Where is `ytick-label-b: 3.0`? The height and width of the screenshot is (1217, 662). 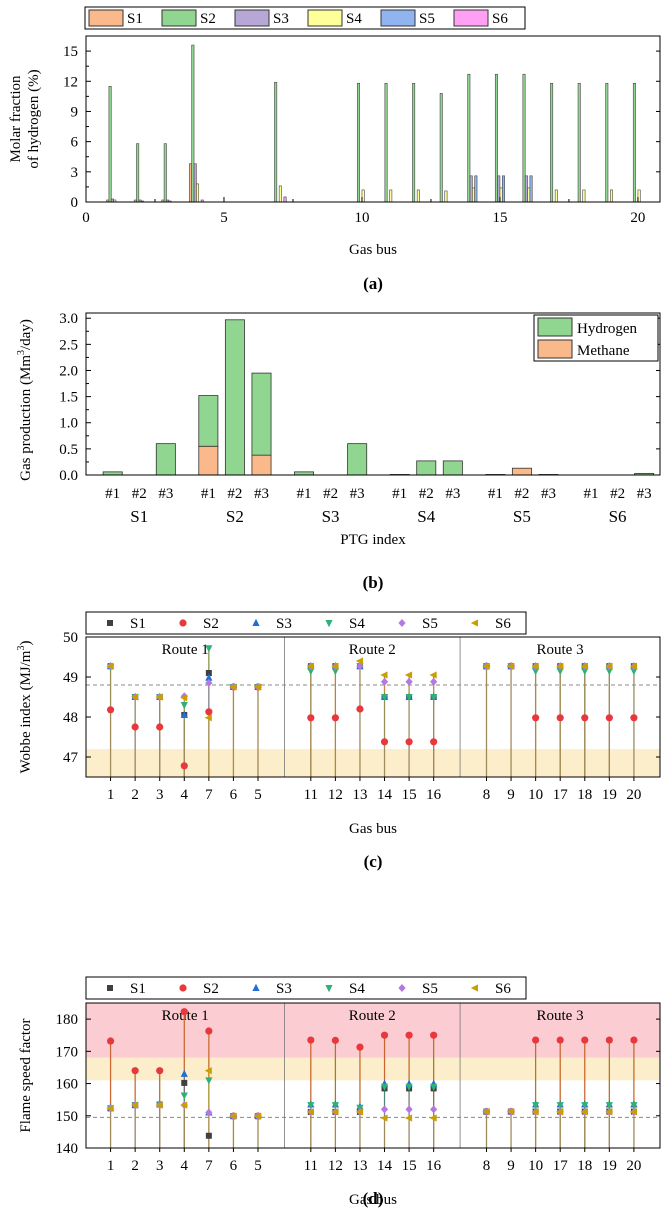
ytick-label-b: 3.0 is located at coordinates (68, 319).